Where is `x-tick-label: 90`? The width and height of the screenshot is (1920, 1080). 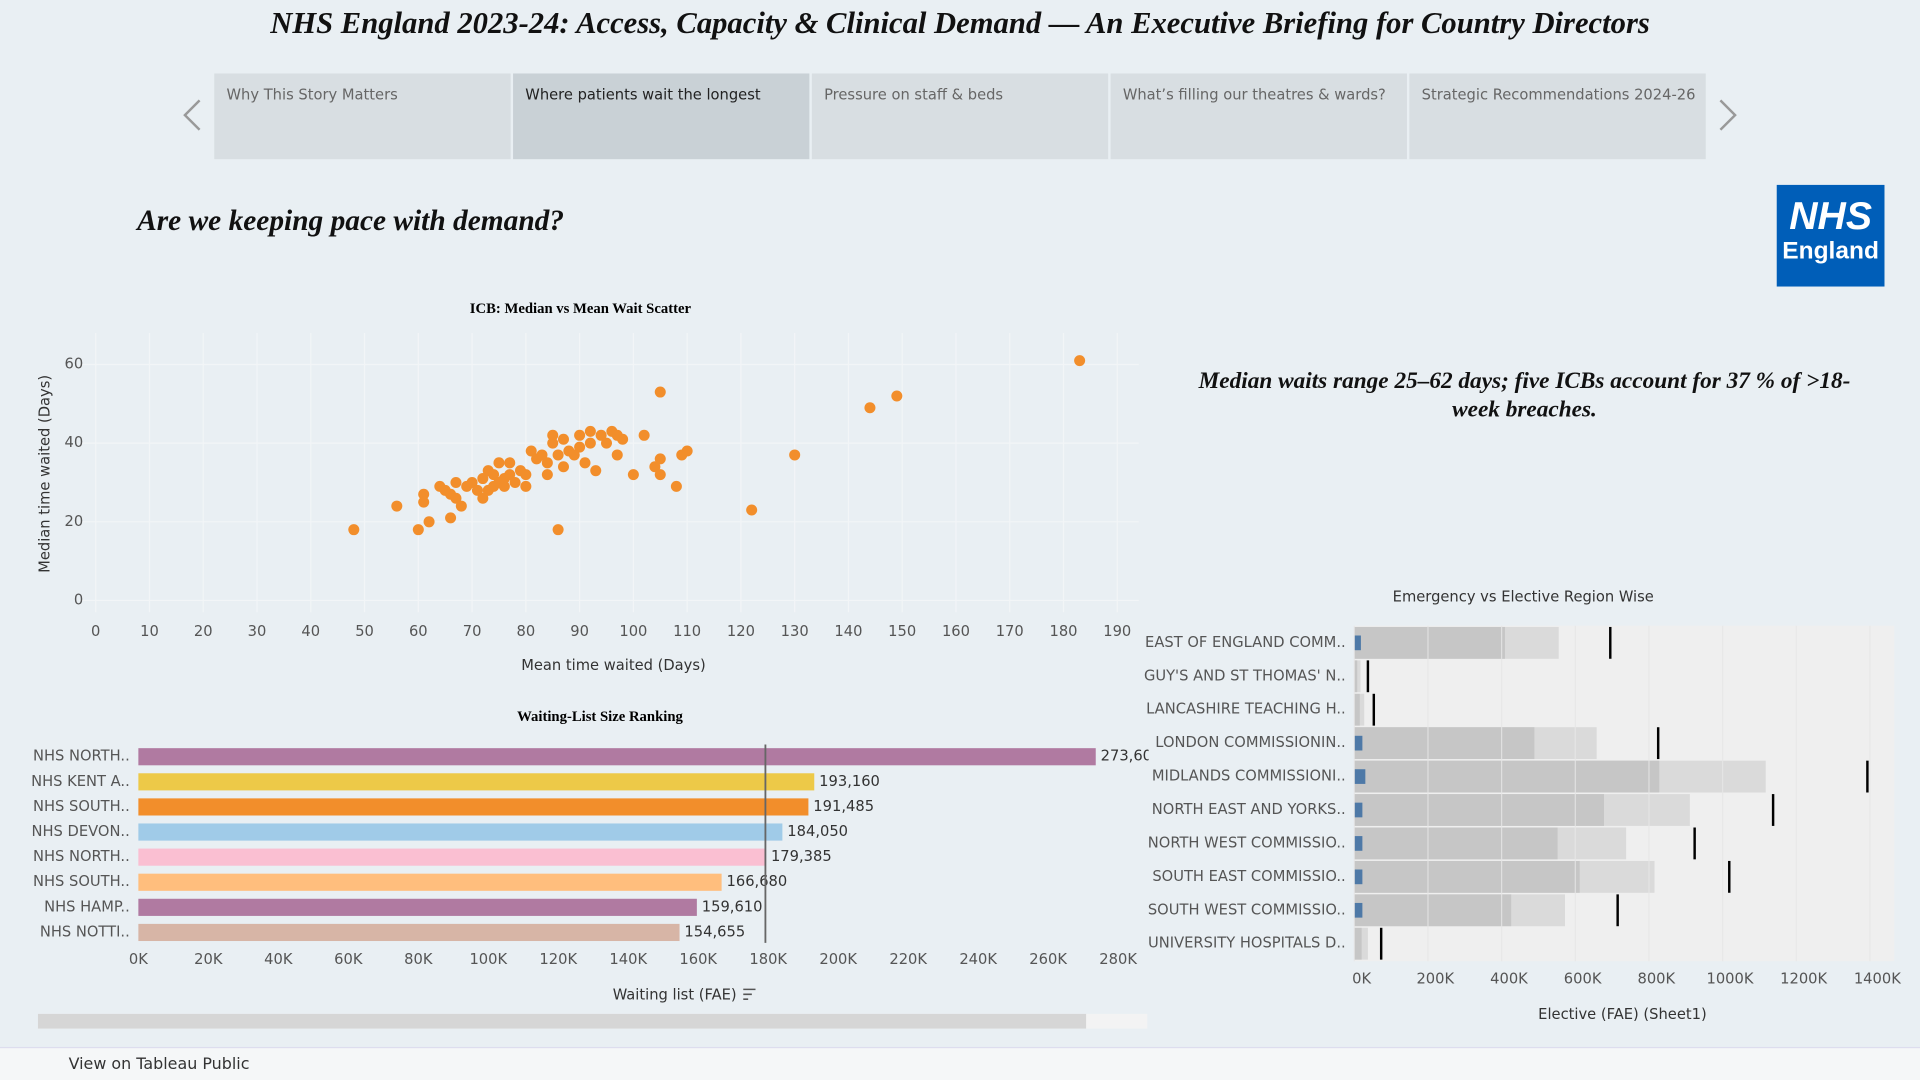 x-tick-label: 90 is located at coordinates (579, 631).